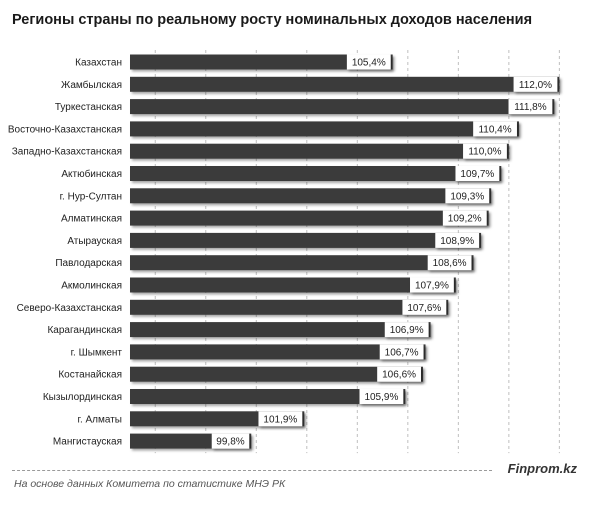  I want to click on category-label: Кызылординская, so click(82, 397).